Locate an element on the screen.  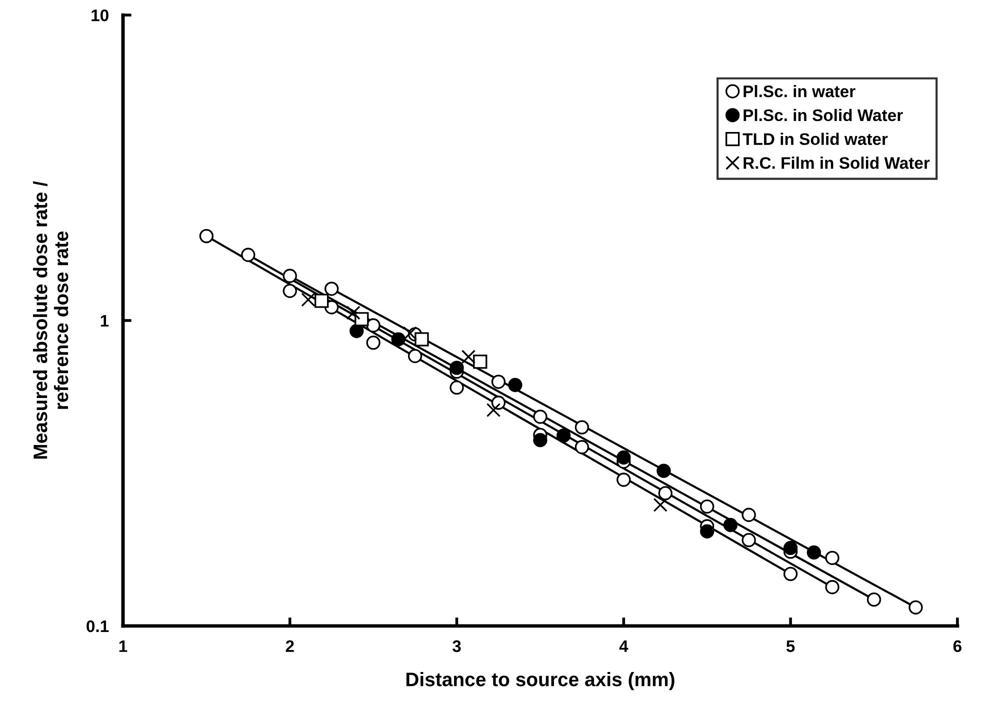
x-tick-label: 6 is located at coordinates (957, 646).